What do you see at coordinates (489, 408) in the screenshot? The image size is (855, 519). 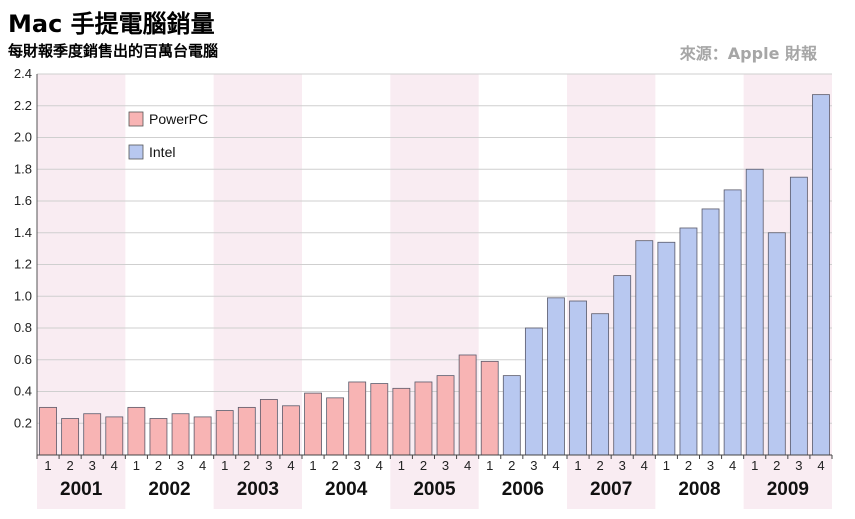 I see `bar-powerpc-2006-q1` at bounding box center [489, 408].